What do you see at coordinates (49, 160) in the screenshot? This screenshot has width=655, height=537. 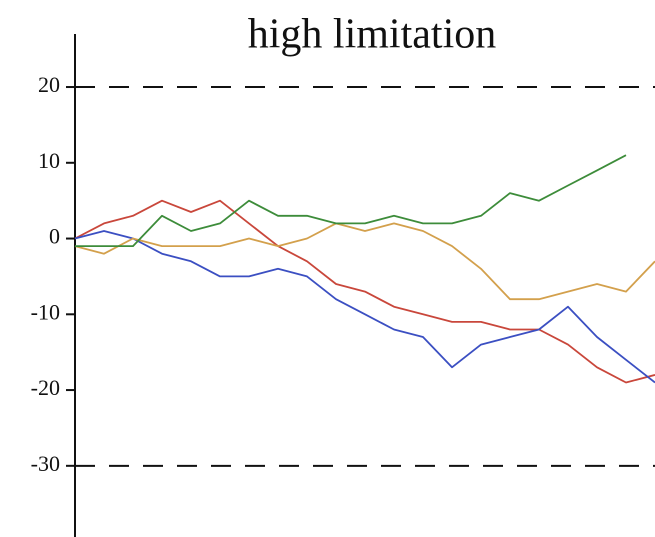 I see `y-tick-label: 10` at bounding box center [49, 160].